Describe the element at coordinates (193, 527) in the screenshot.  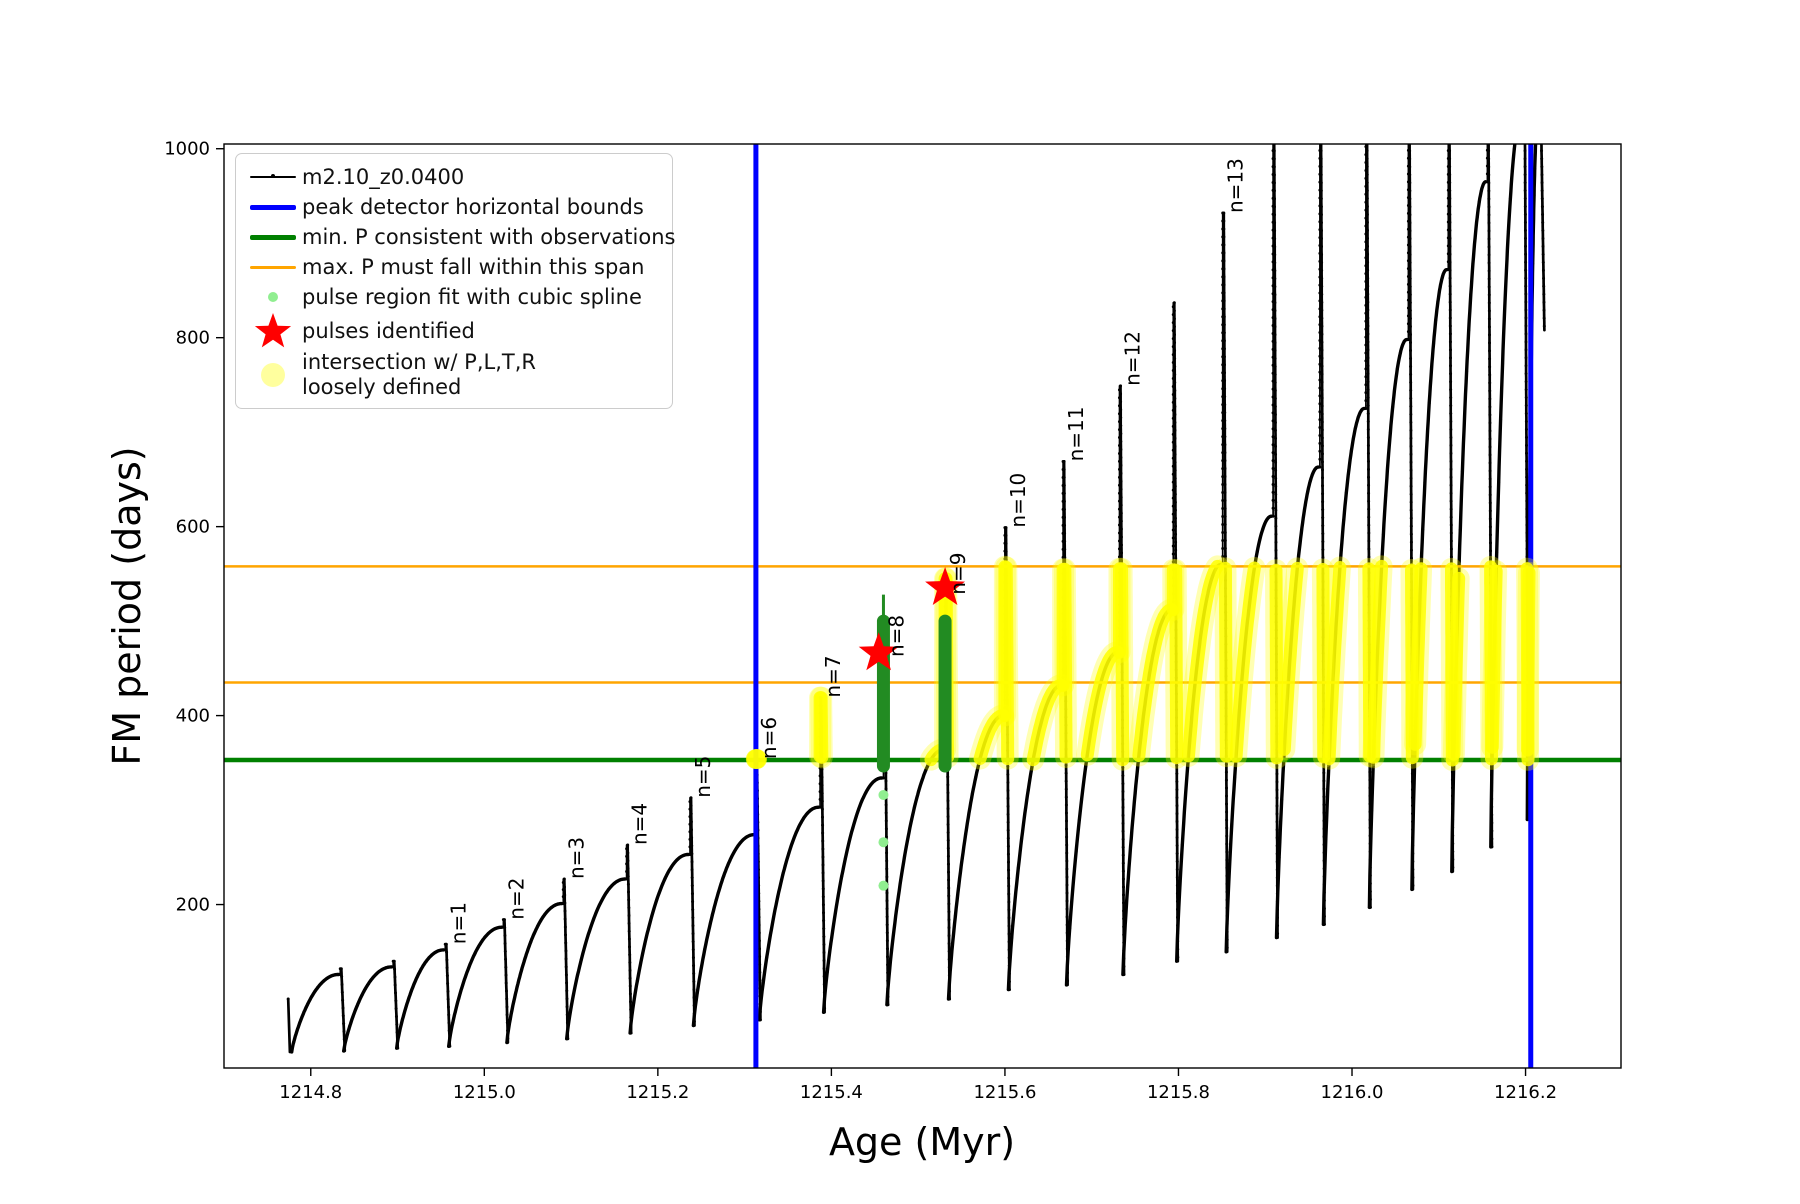
I see `y-tick-label: 600` at that location.